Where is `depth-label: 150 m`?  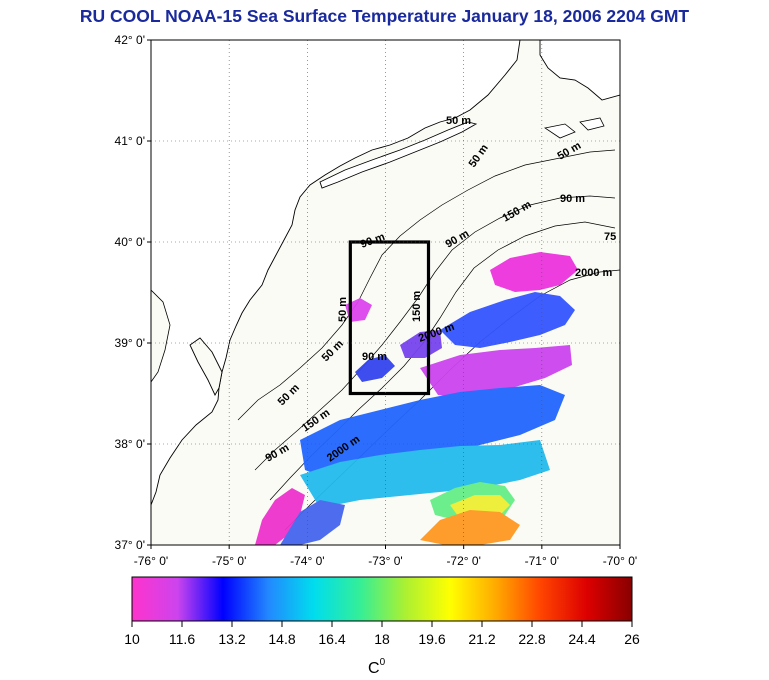 depth-label: 150 m is located at coordinates (417, 306).